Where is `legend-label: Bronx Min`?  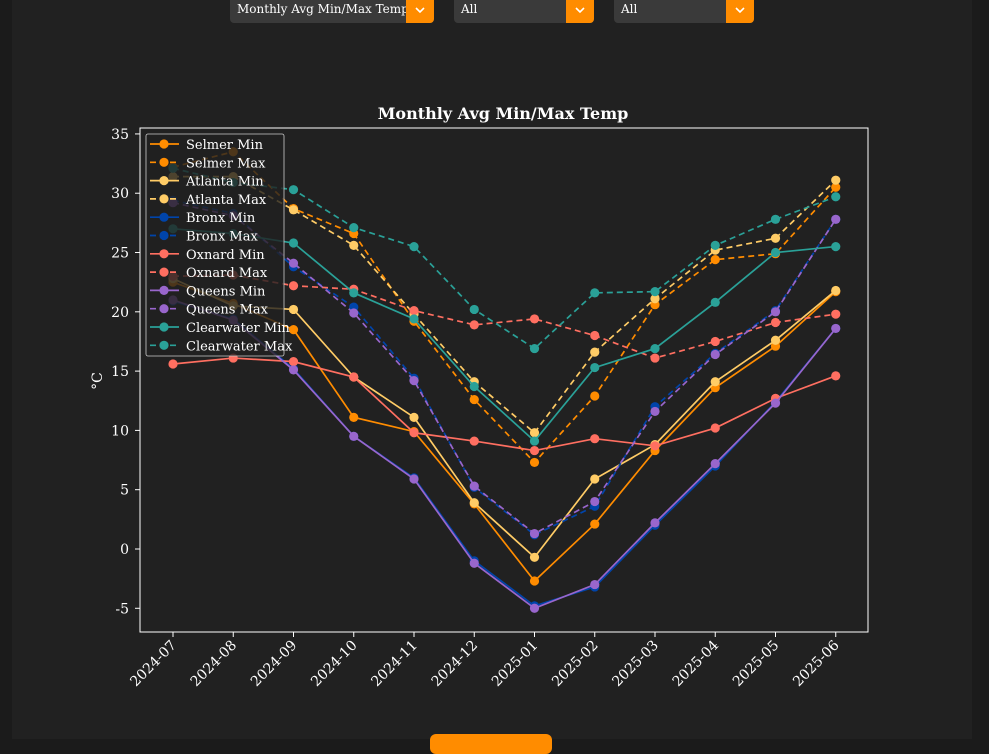
legend-label: Bronx Min is located at coordinates (221, 218).